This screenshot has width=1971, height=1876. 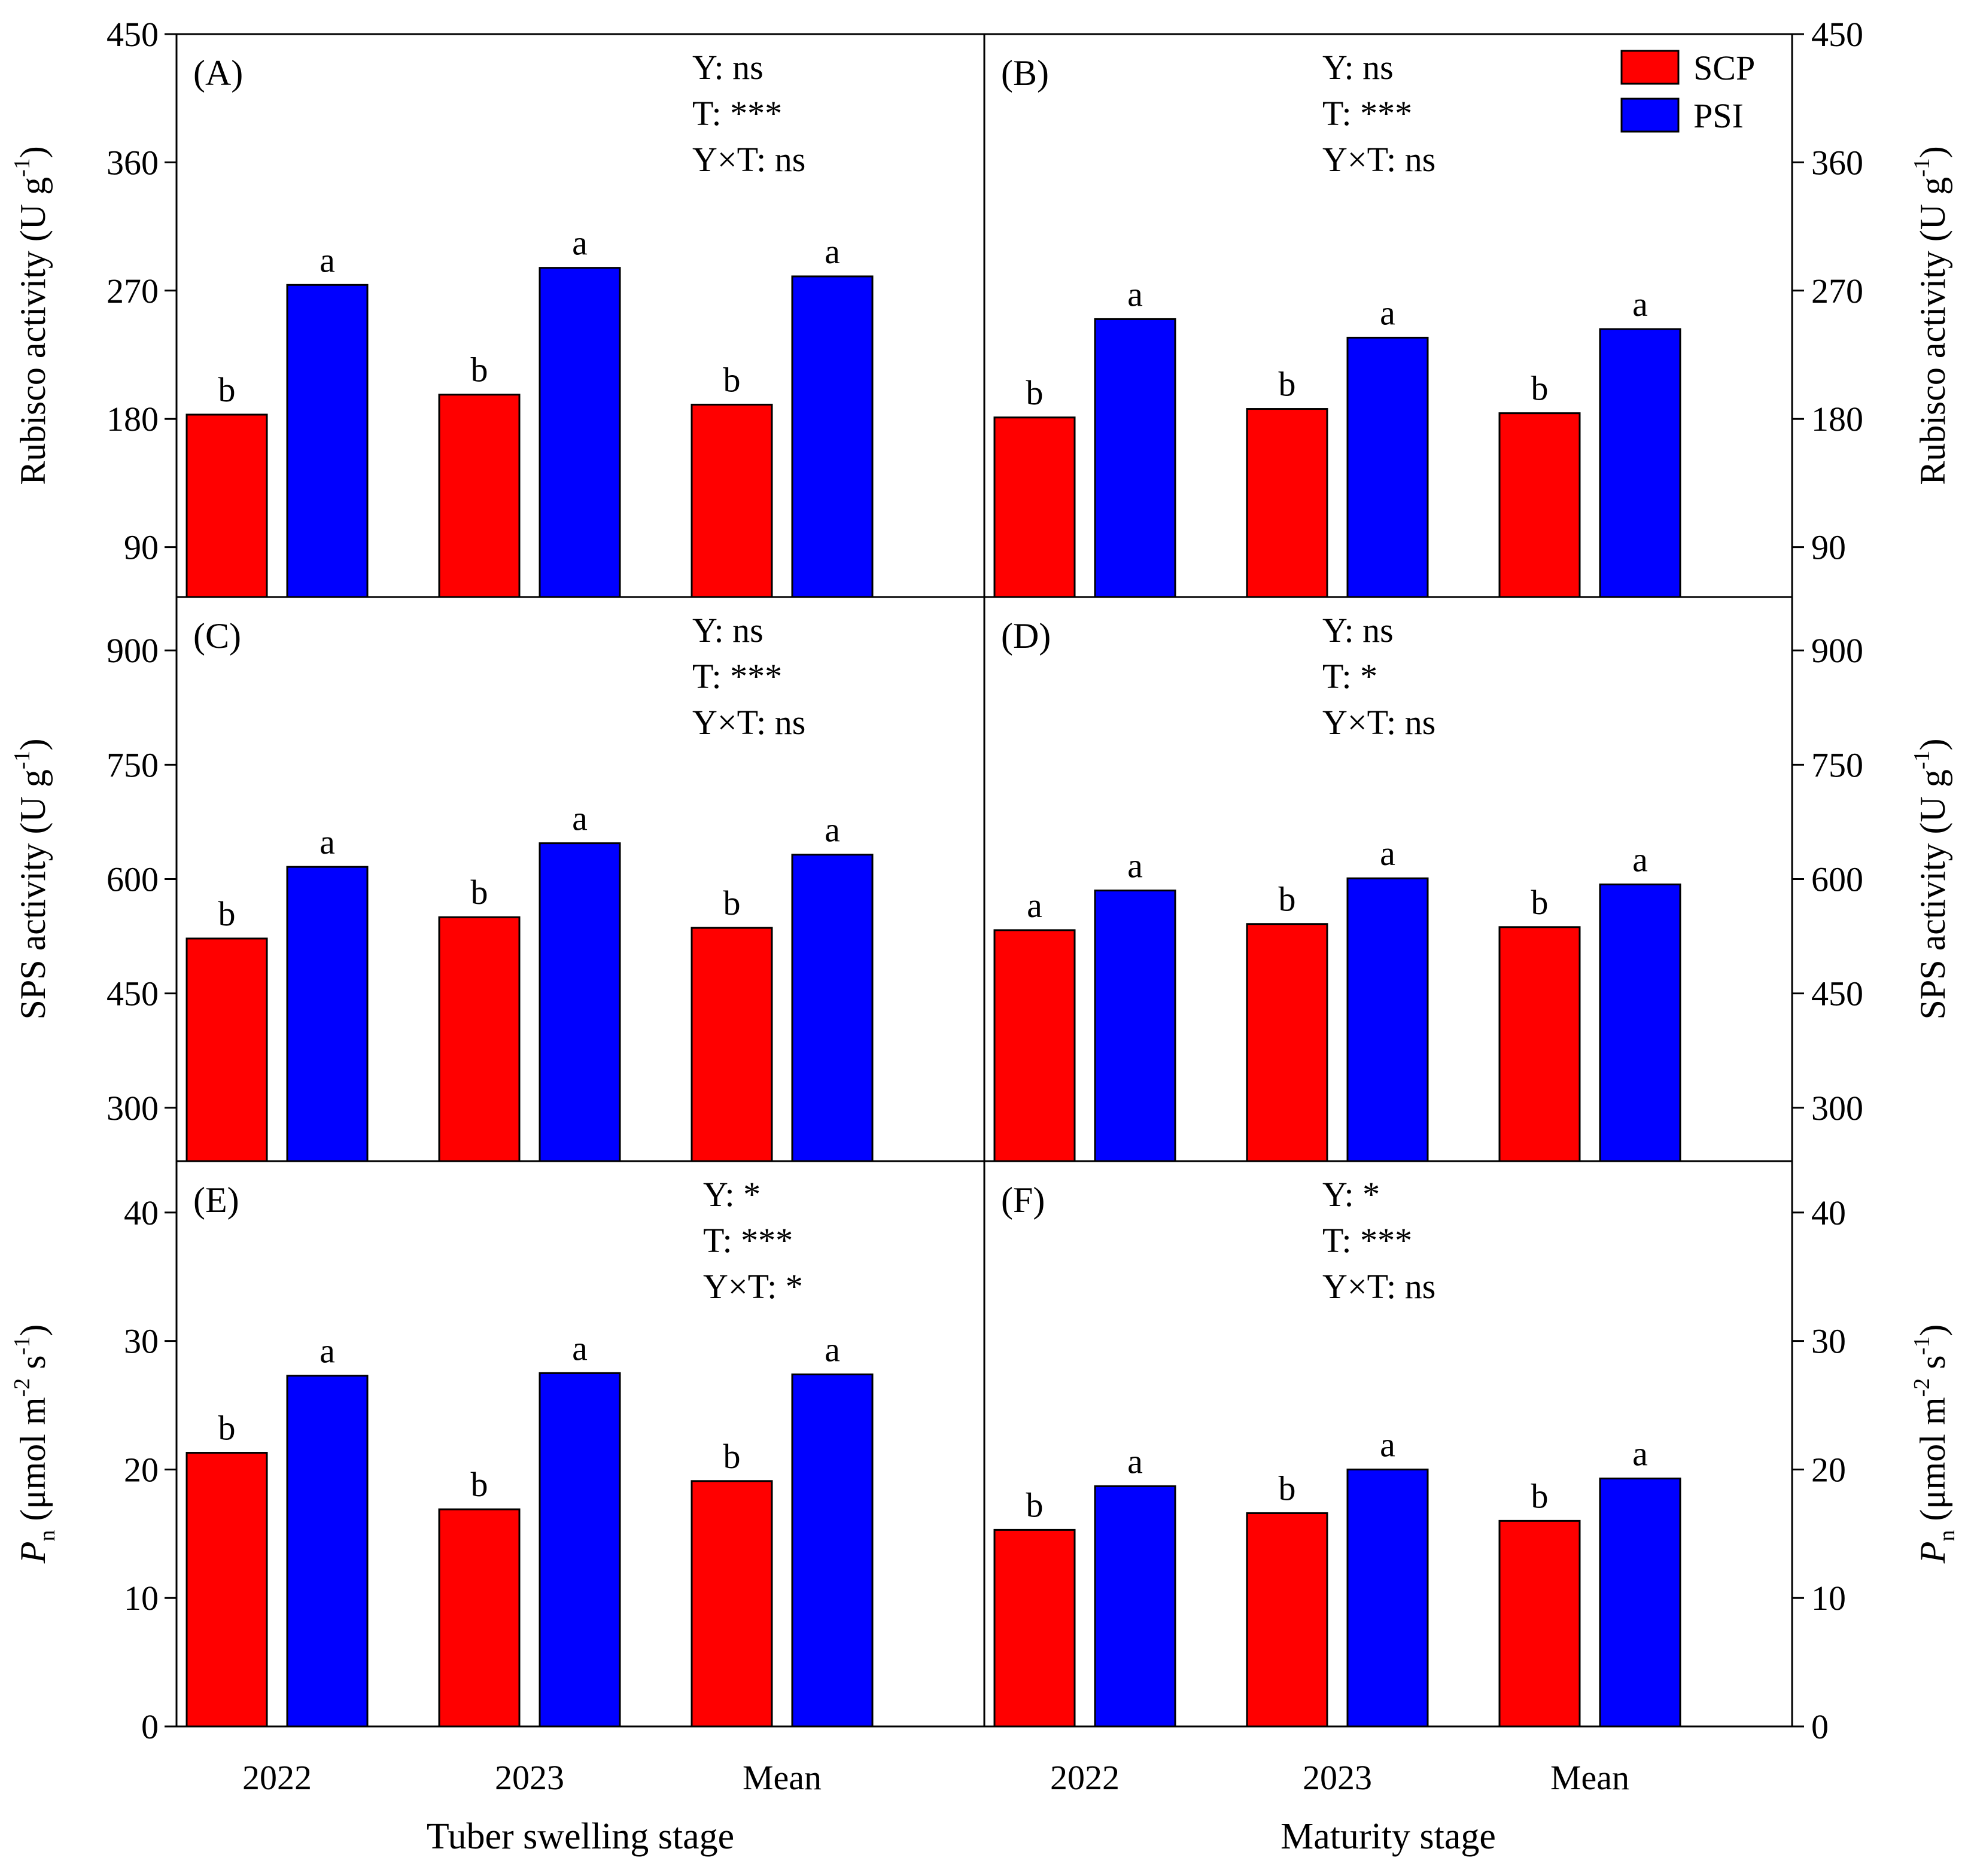 What do you see at coordinates (1351, 1194) in the screenshot?
I see `stat-line: Y: *` at bounding box center [1351, 1194].